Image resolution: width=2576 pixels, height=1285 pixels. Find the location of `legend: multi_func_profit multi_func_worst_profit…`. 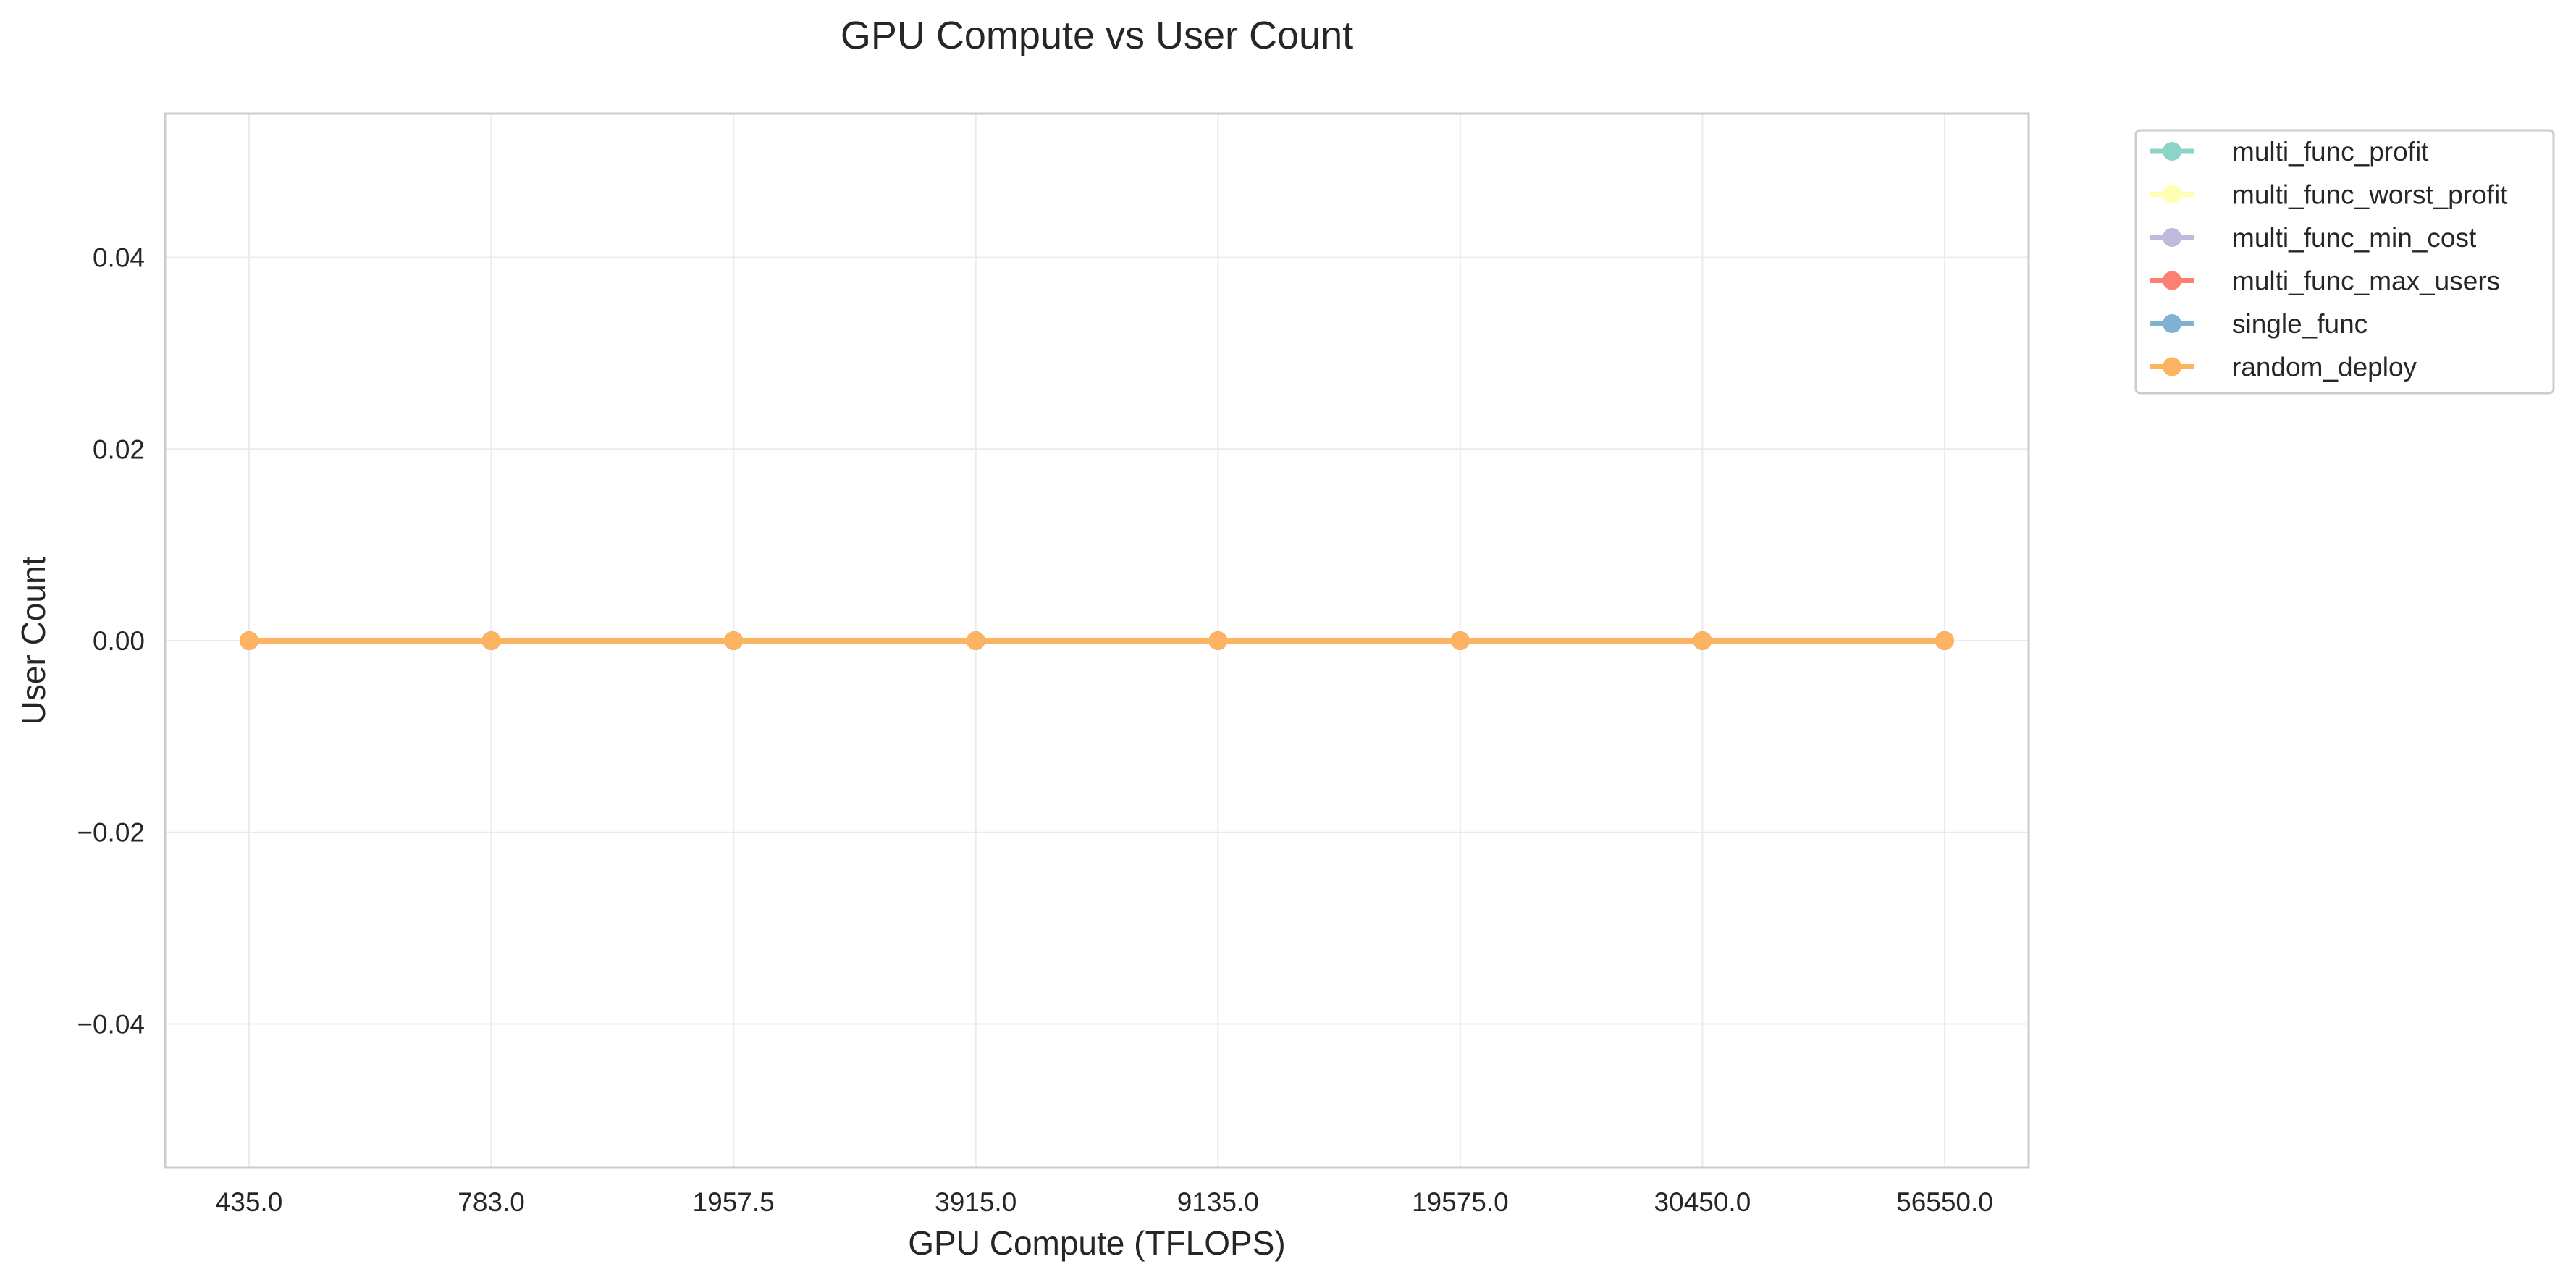

legend: multi_func_profit multi_func_worst_profit… is located at coordinates (2344, 262).